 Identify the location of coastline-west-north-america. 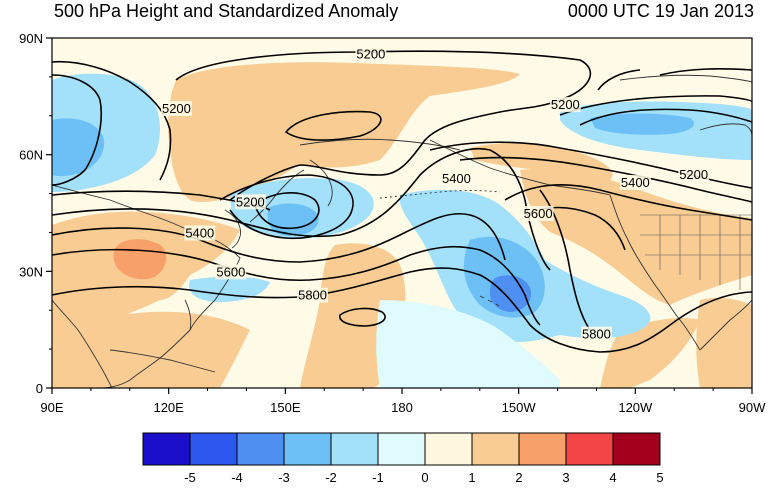
(655, 272).